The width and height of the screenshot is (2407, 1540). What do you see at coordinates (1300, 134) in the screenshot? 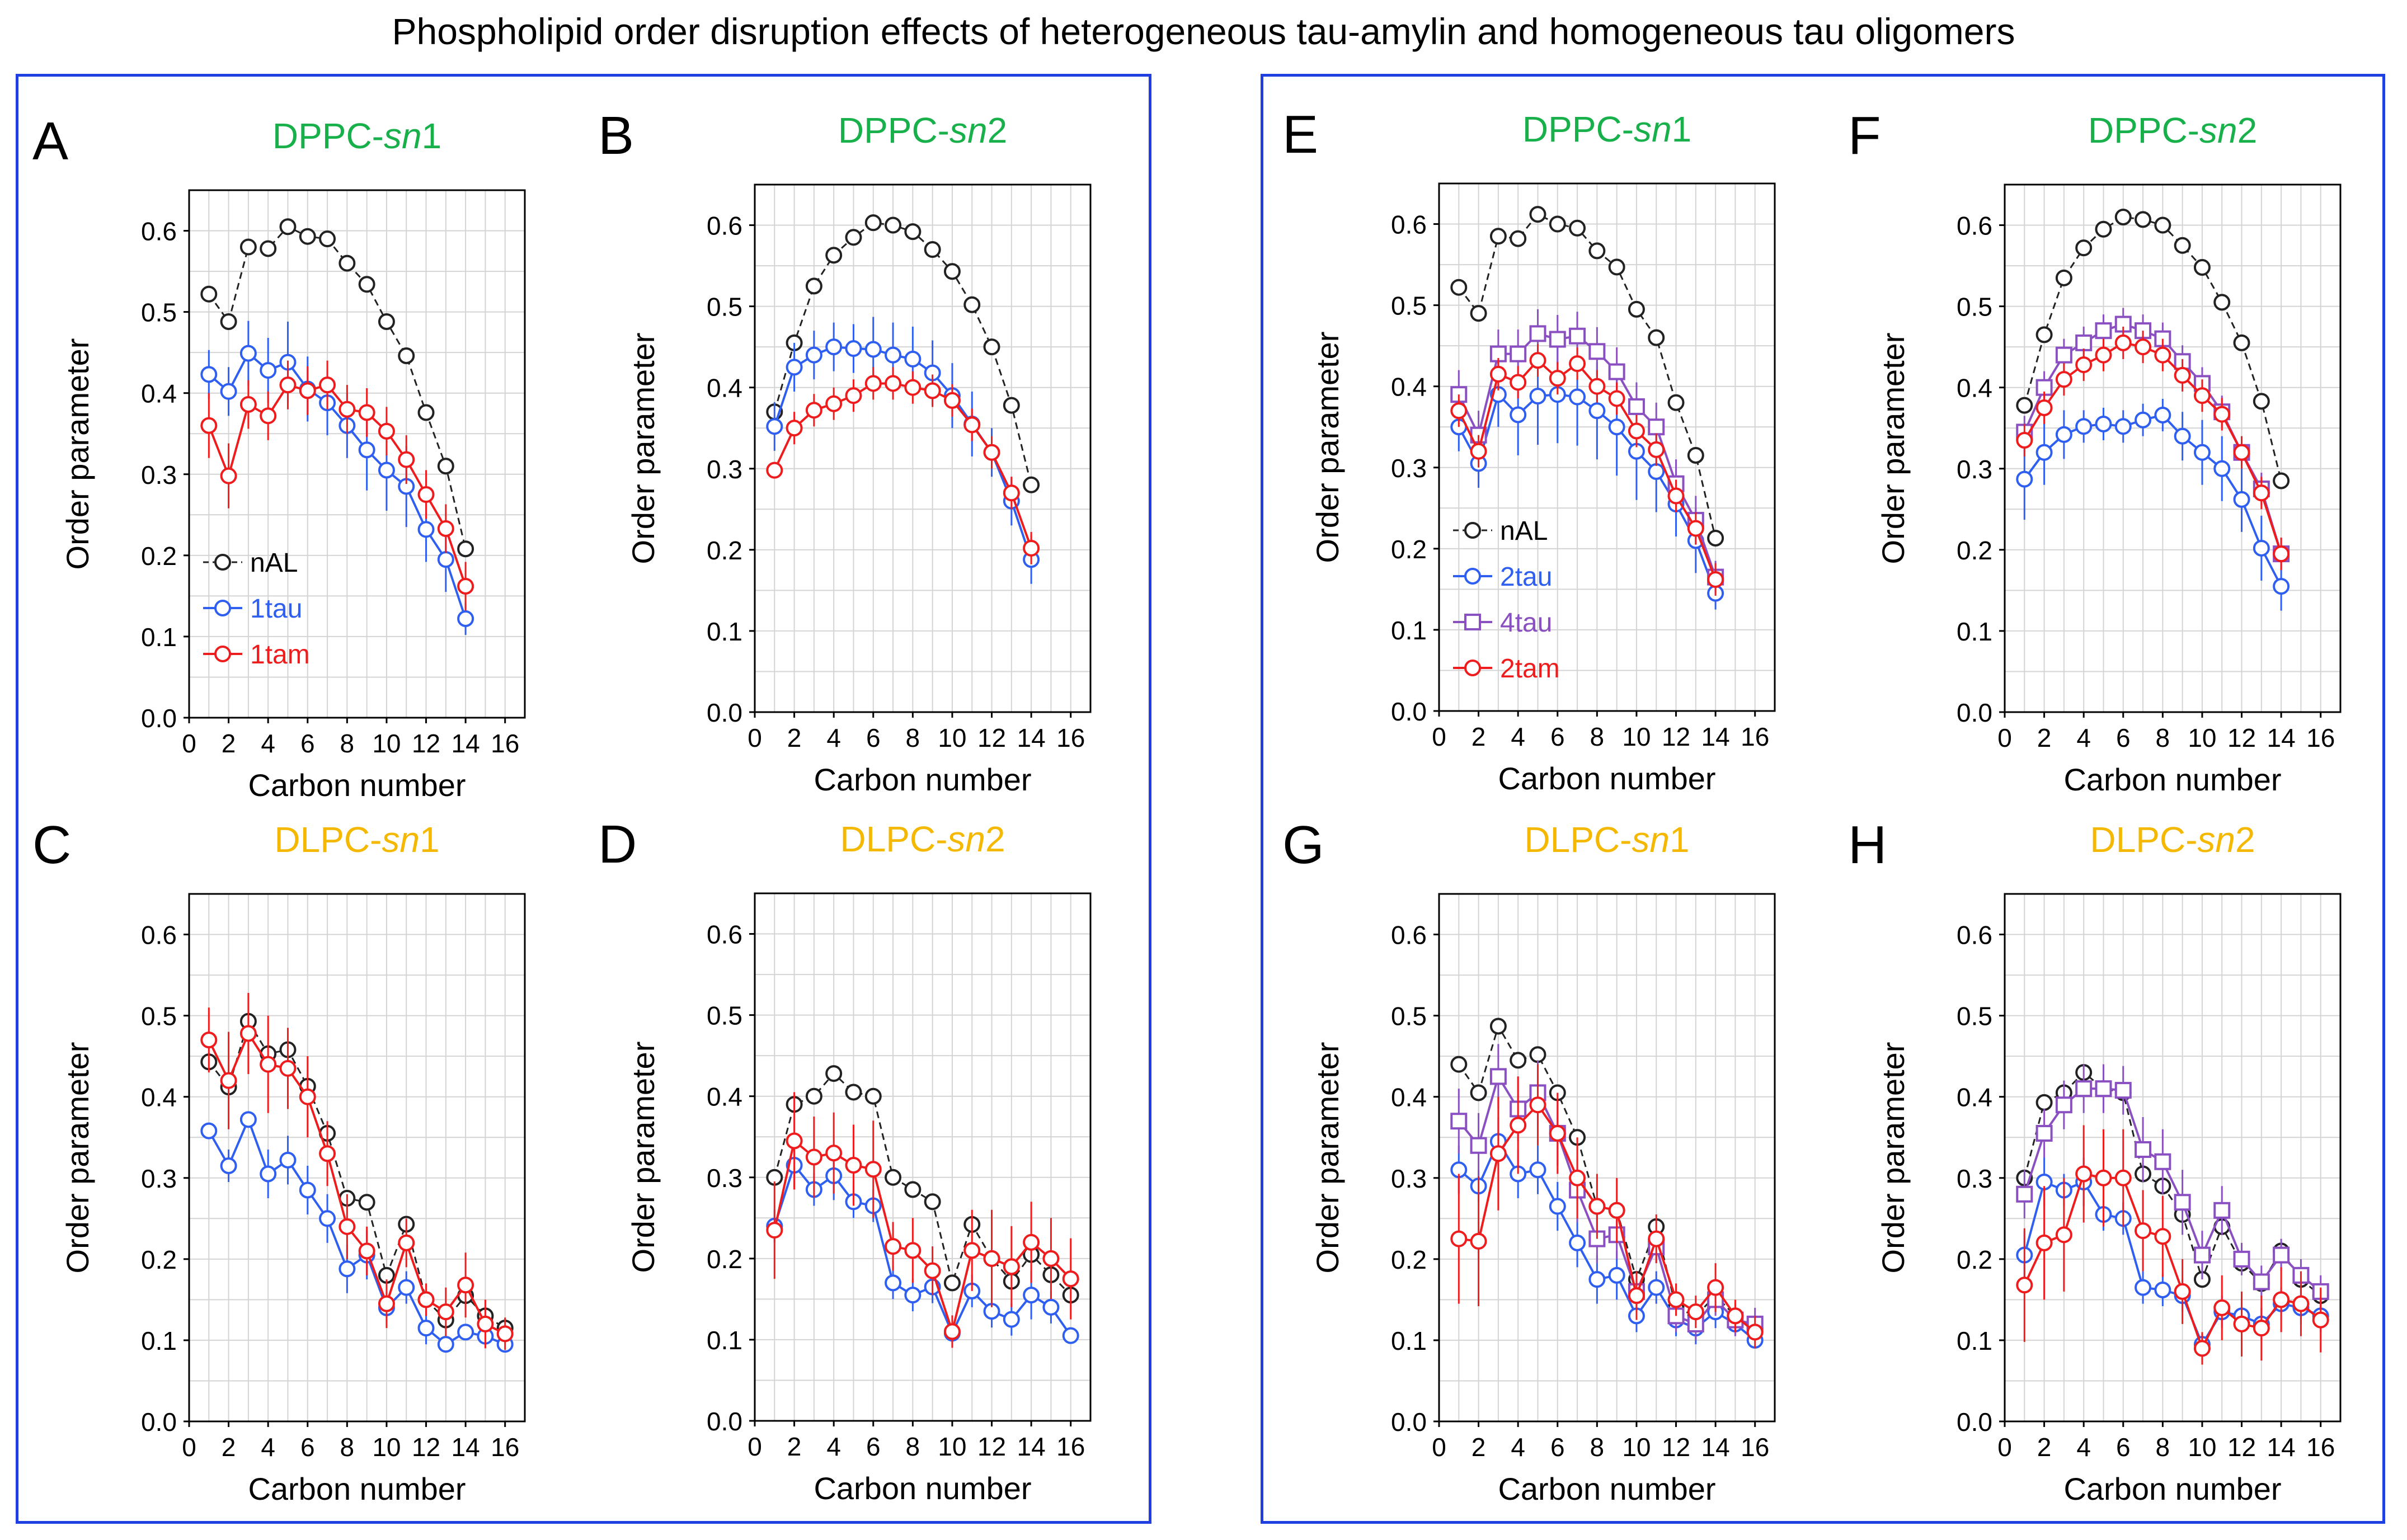
I see `panel-label: E` at bounding box center [1300, 134].